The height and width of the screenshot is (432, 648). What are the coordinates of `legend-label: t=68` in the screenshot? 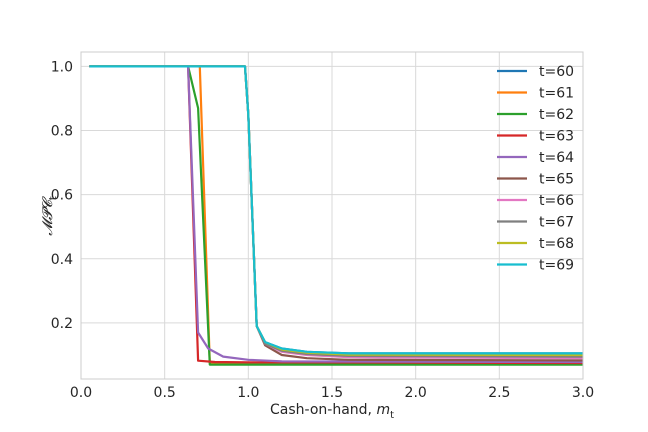 It's located at (556, 244).